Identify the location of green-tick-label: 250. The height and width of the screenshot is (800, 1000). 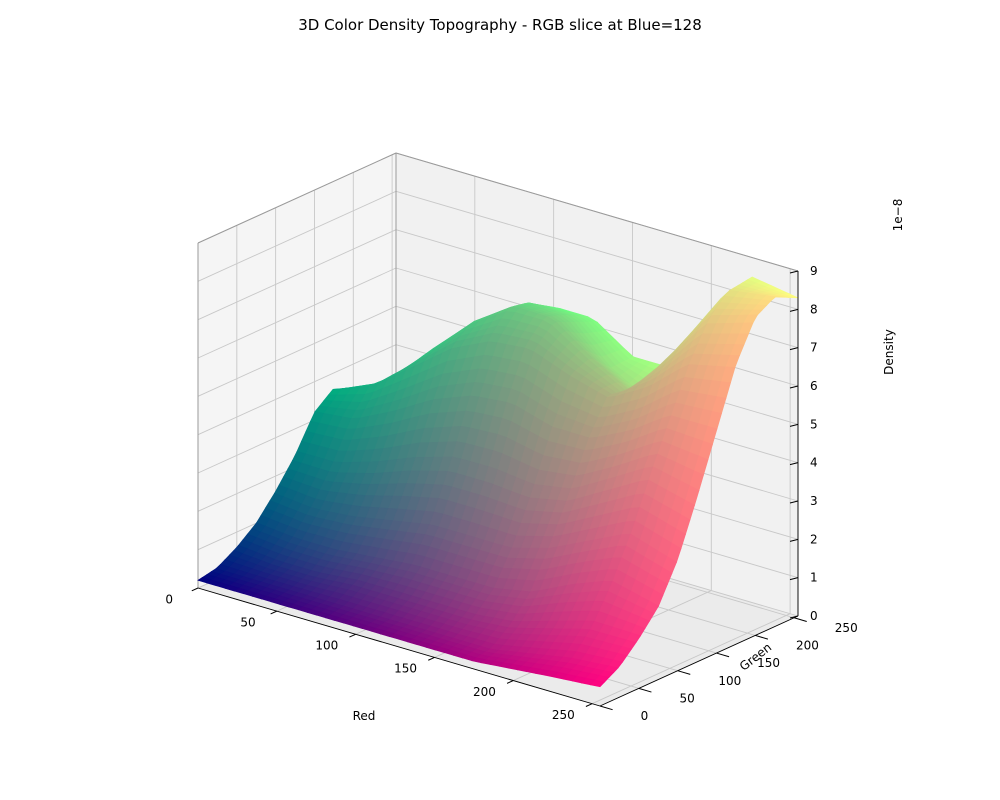
(846, 628).